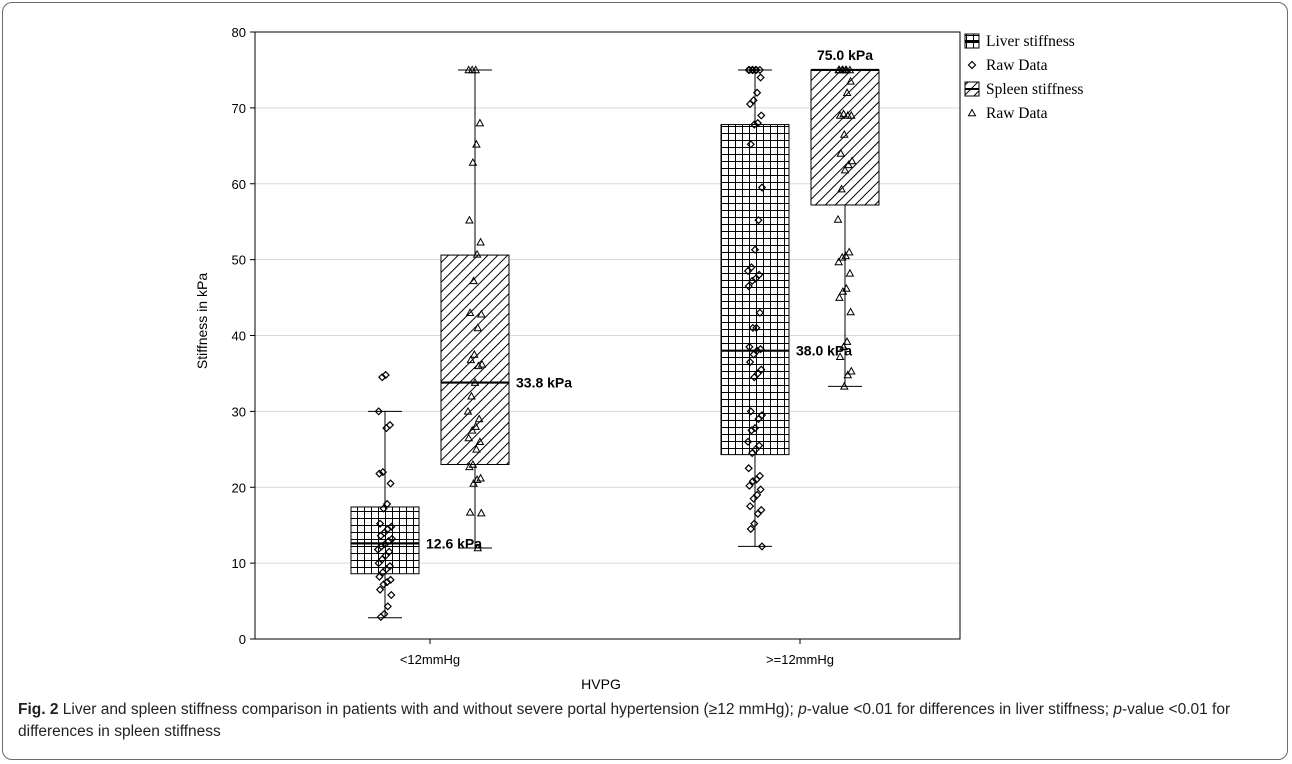  Describe the element at coordinates (242, 639) in the screenshot. I see `y-tick-label: 0` at that location.